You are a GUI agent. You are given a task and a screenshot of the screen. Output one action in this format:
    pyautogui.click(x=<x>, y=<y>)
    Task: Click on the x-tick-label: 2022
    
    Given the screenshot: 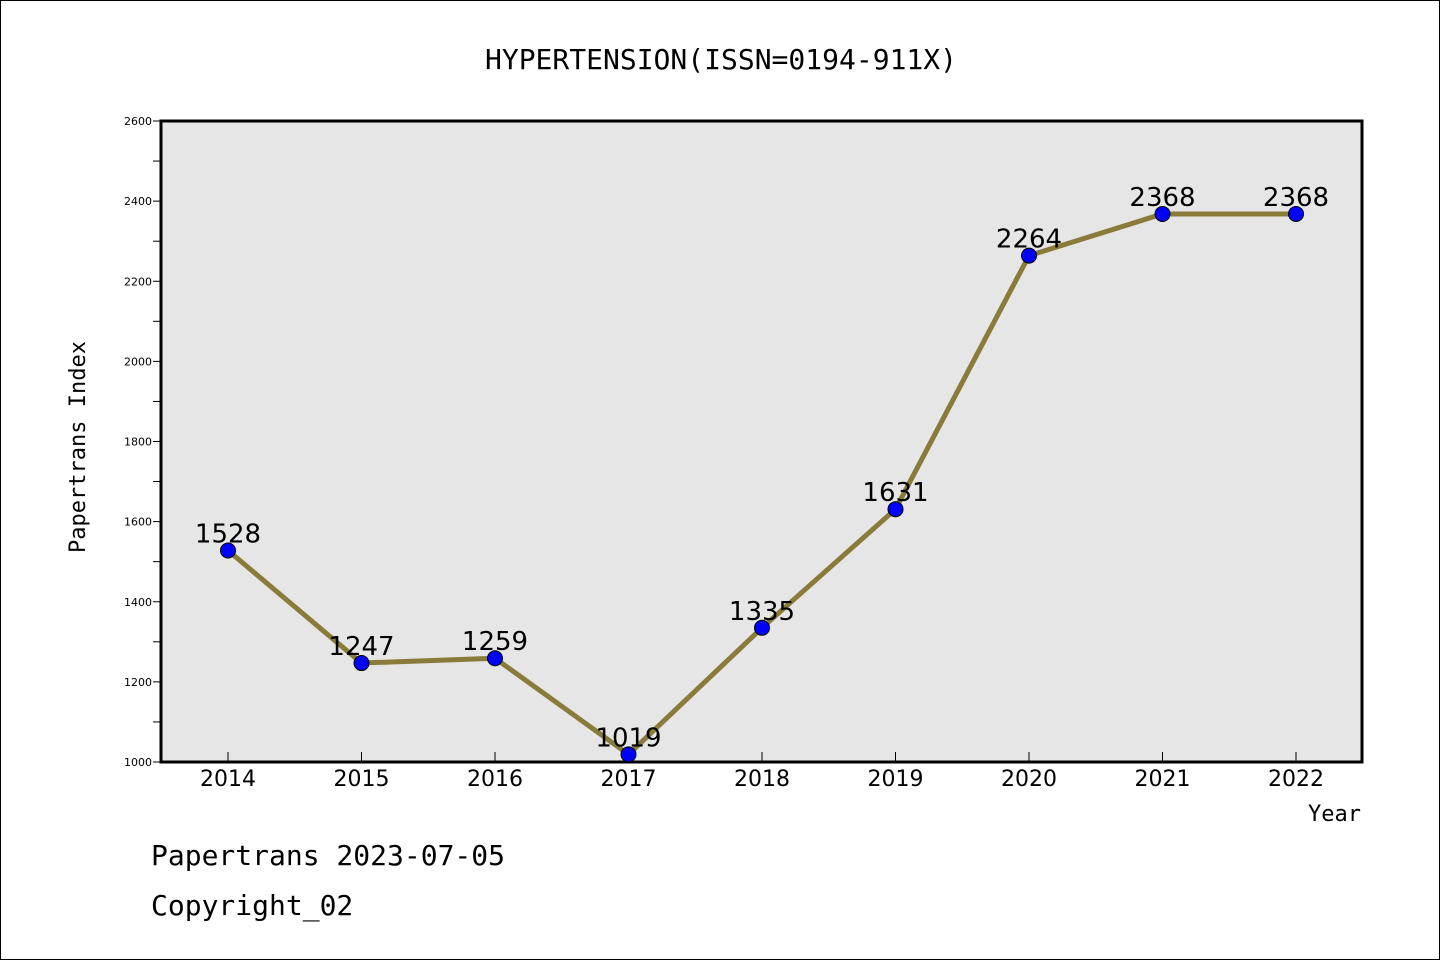 What is the action you would take?
    pyautogui.click(x=1296, y=779)
    